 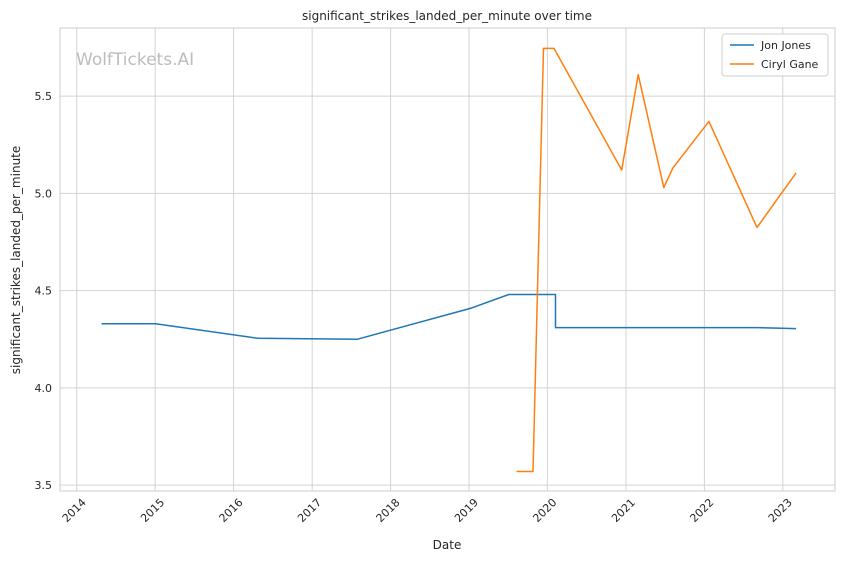 I want to click on x-tick-label: 2015, so click(x=152, y=510).